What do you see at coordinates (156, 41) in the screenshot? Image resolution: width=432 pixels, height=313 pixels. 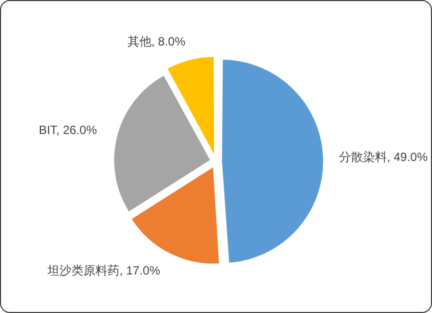 I see `slice-label: 其他, 8.0%` at bounding box center [156, 41].